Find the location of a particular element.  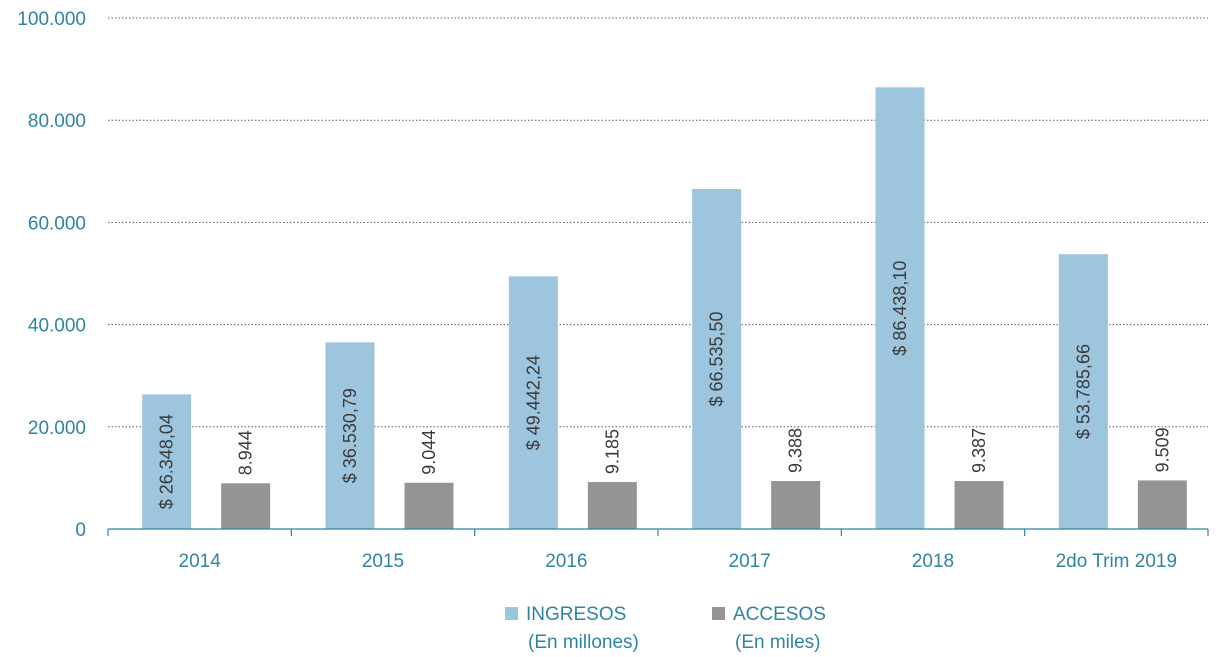

data-label: 9.388 is located at coordinates (796, 450).